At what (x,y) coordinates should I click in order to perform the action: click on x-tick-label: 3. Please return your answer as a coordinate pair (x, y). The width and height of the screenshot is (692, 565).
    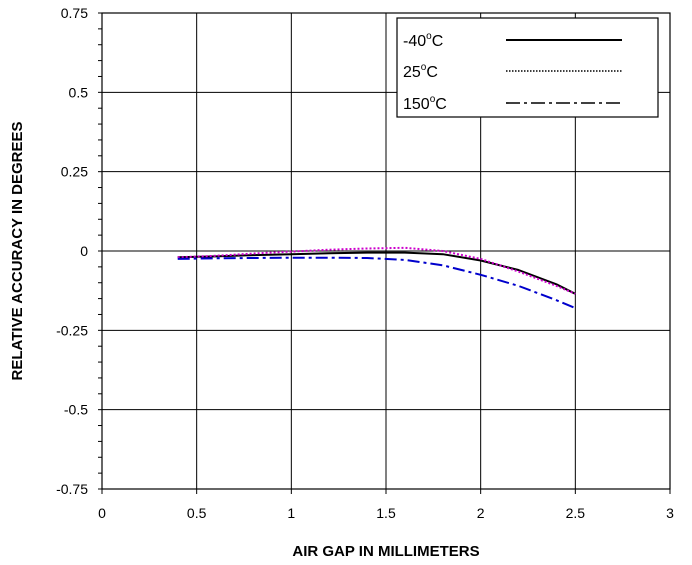
    Looking at the image, I should click on (670, 513).